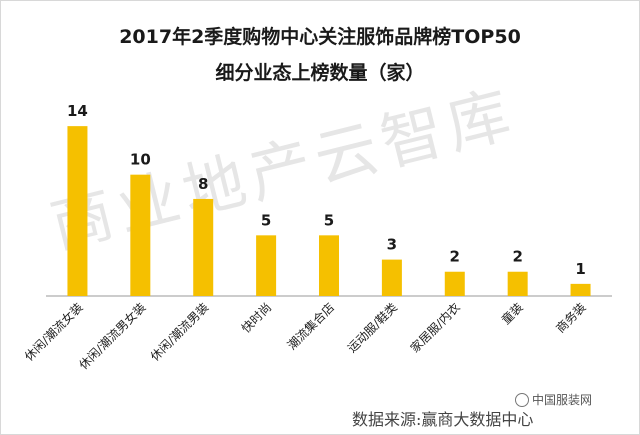 This screenshot has height=435, width=640. What do you see at coordinates (435, 328) in the screenshot?
I see `category-label: 家居服/内衣` at bounding box center [435, 328].